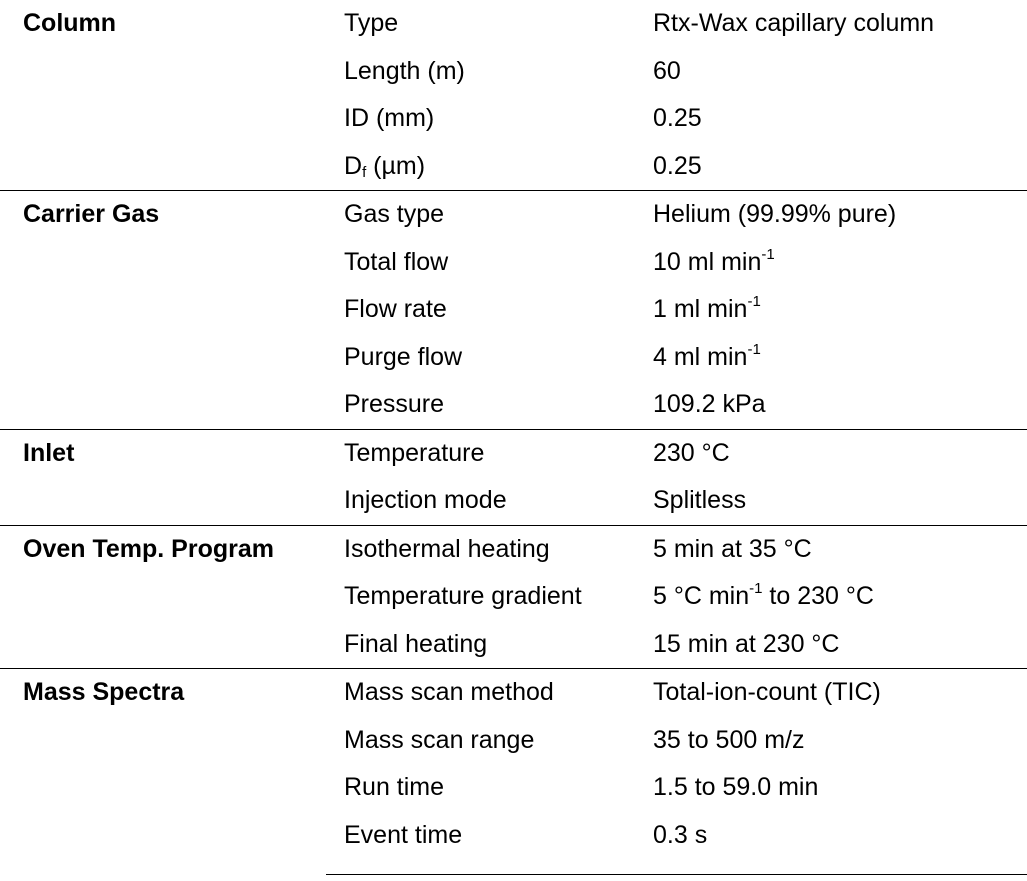  What do you see at coordinates (463, 596) in the screenshot?
I see `parameter-label: Temperature gradient` at bounding box center [463, 596].